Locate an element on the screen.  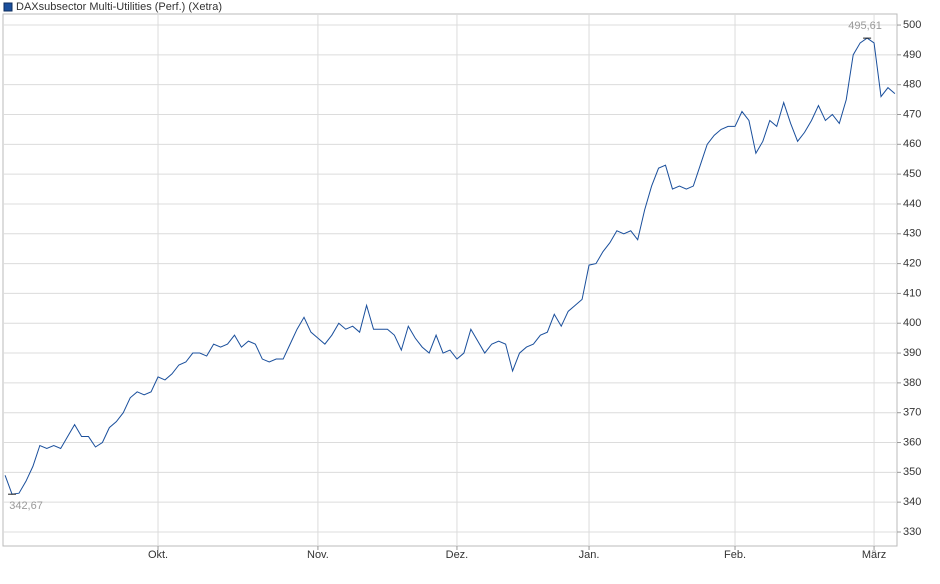
y-tick-label: 350 is located at coordinates (912, 472).